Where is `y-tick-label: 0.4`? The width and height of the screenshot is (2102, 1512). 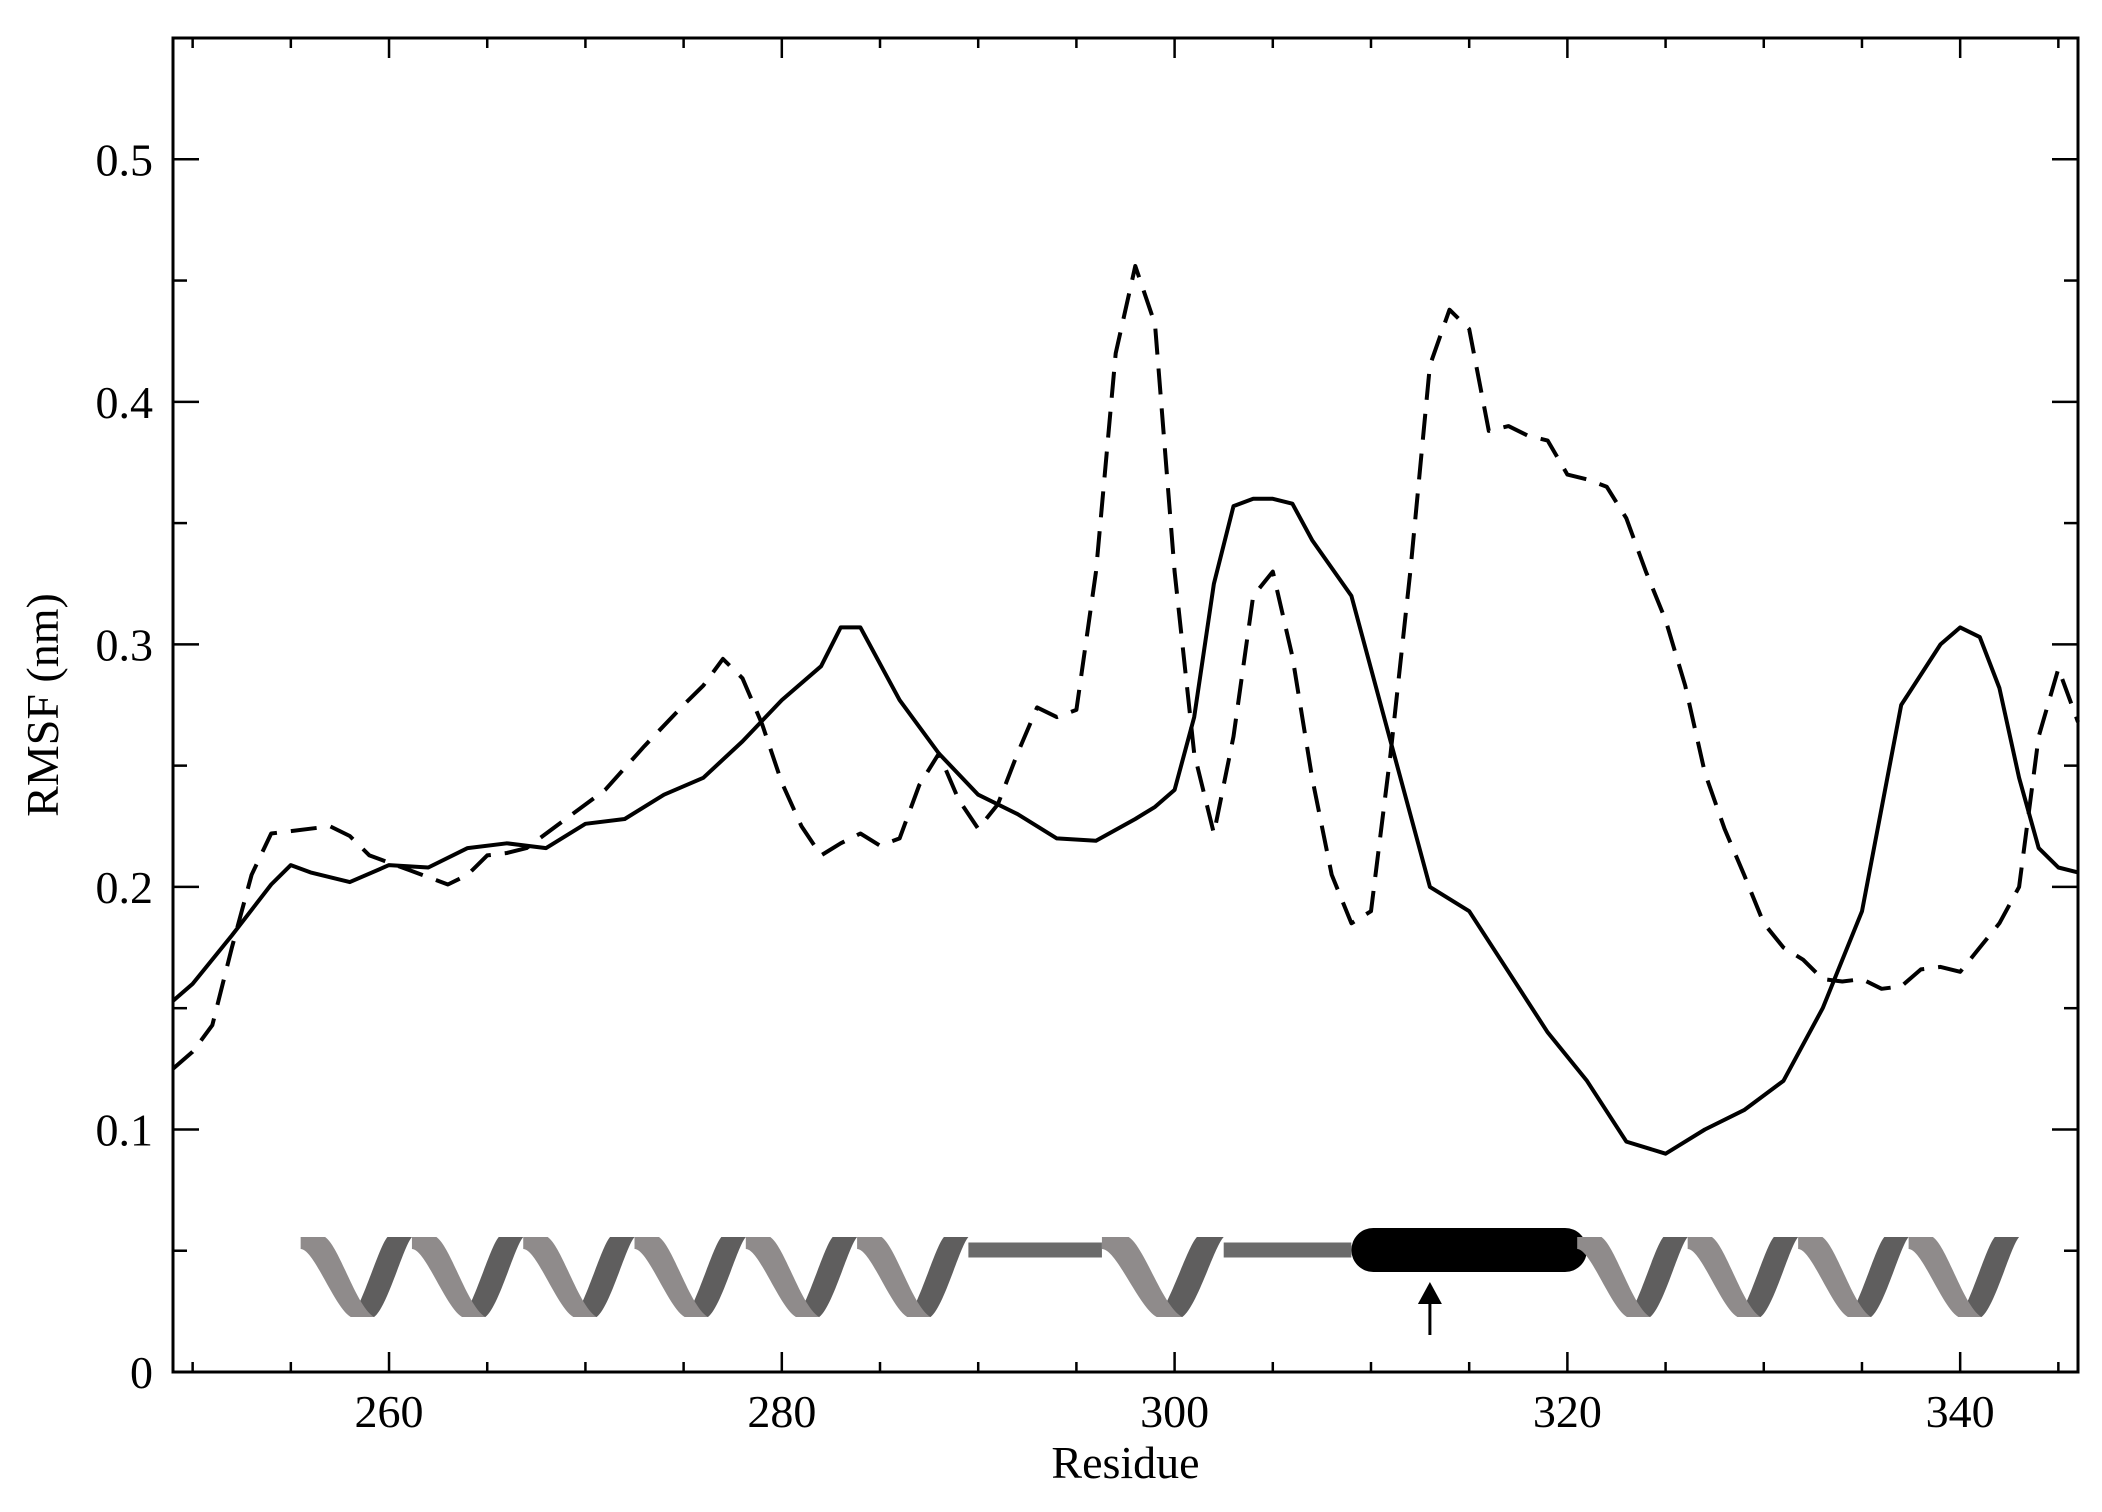
y-tick-label: 0.4 is located at coordinates (125, 402).